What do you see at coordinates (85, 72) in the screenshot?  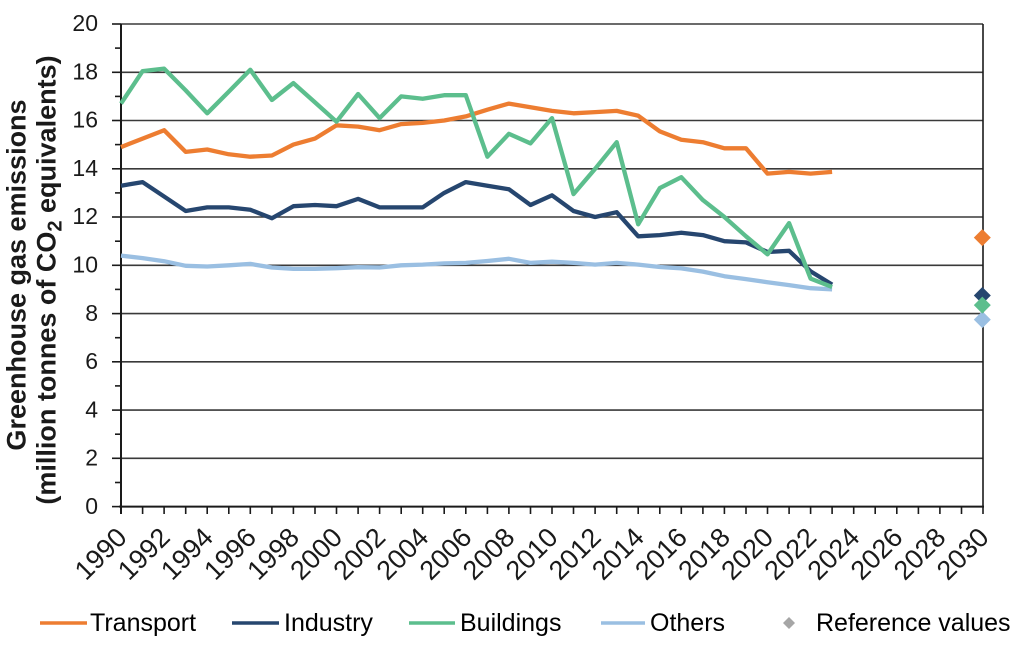 I see `svg-text: 18` at bounding box center [85, 72].